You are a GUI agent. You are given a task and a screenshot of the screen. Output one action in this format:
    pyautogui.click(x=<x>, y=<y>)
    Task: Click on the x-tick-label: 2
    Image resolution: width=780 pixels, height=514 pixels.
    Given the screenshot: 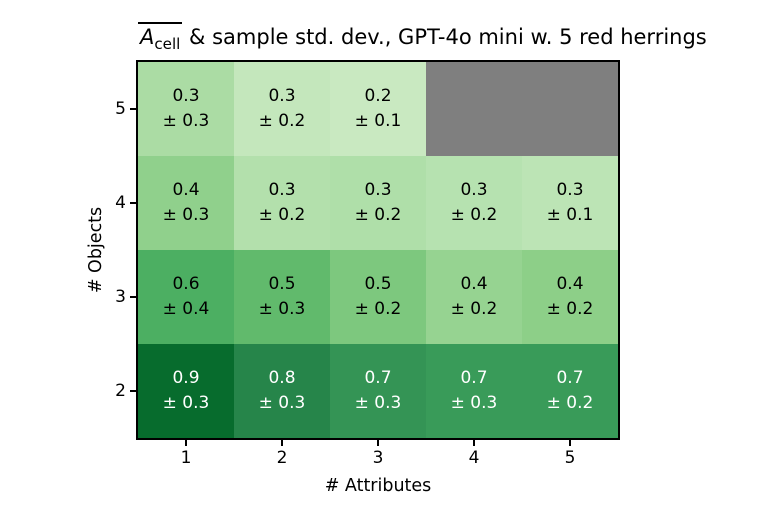 What is the action you would take?
    pyautogui.click(x=282, y=458)
    